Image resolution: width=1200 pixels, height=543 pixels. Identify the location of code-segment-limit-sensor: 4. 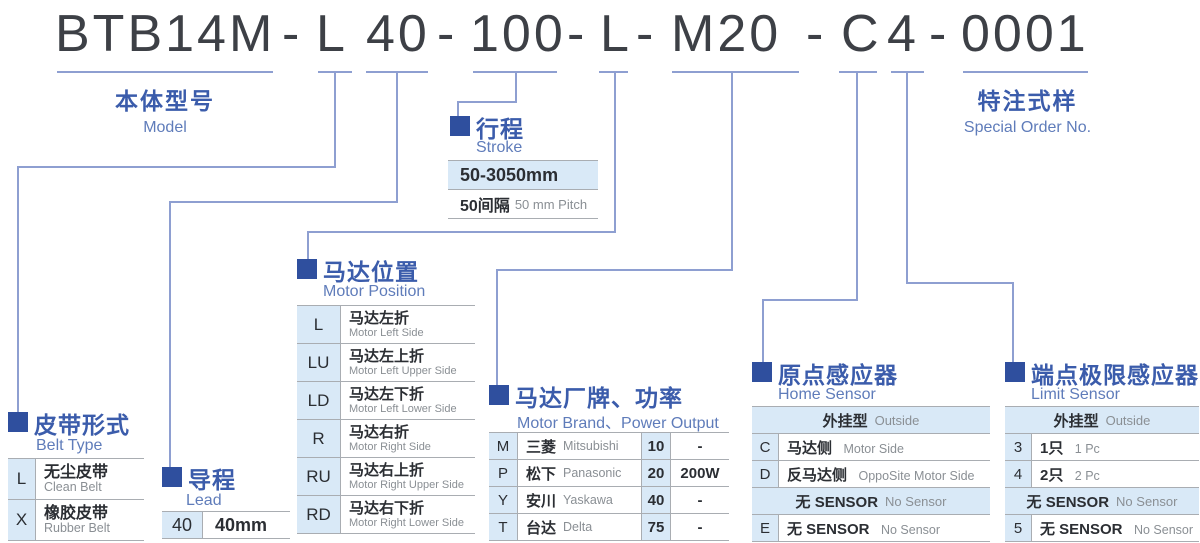
(903, 34).